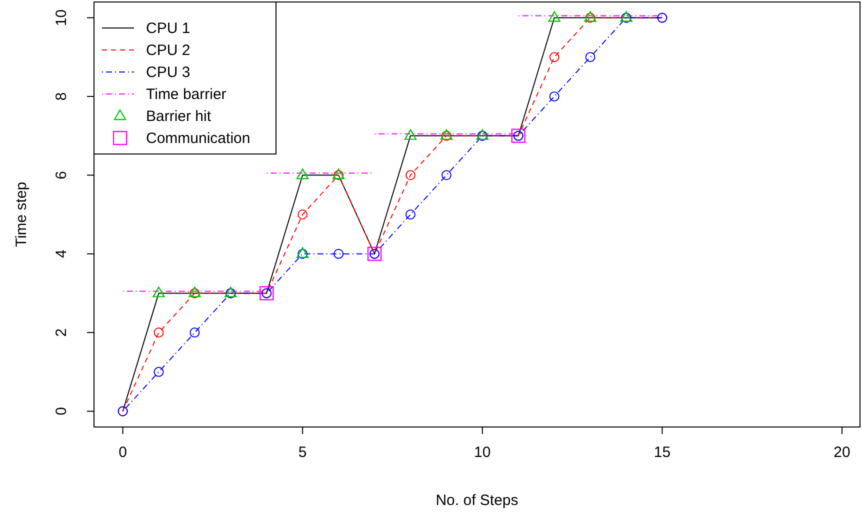  I want to click on y-tick-label: 4, so click(61, 254).